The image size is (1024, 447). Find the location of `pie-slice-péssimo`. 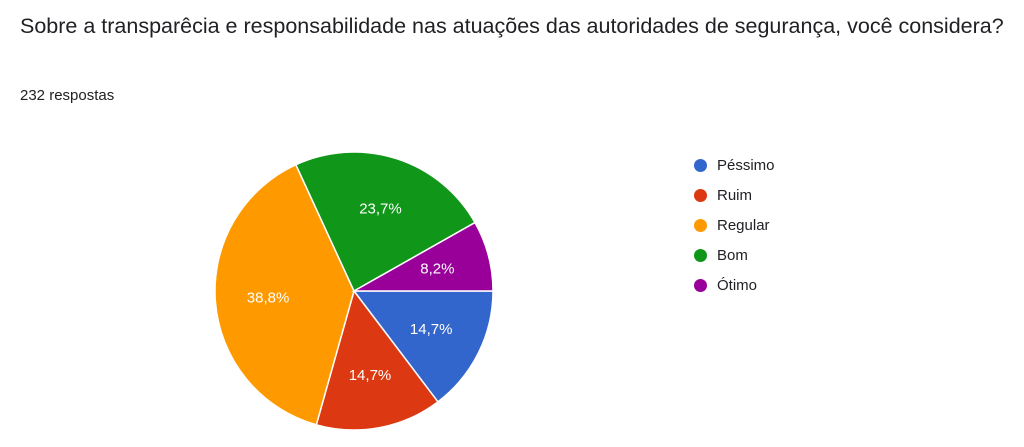

pie-slice-péssimo is located at coordinates (423, 346).